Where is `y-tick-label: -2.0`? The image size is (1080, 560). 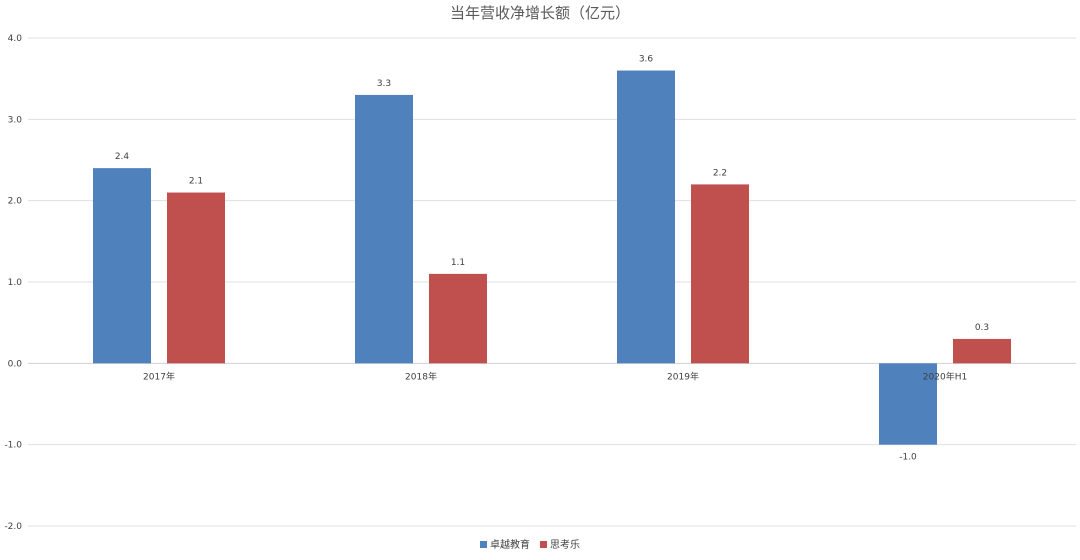
y-tick-label: -2.0 is located at coordinates (13, 527).